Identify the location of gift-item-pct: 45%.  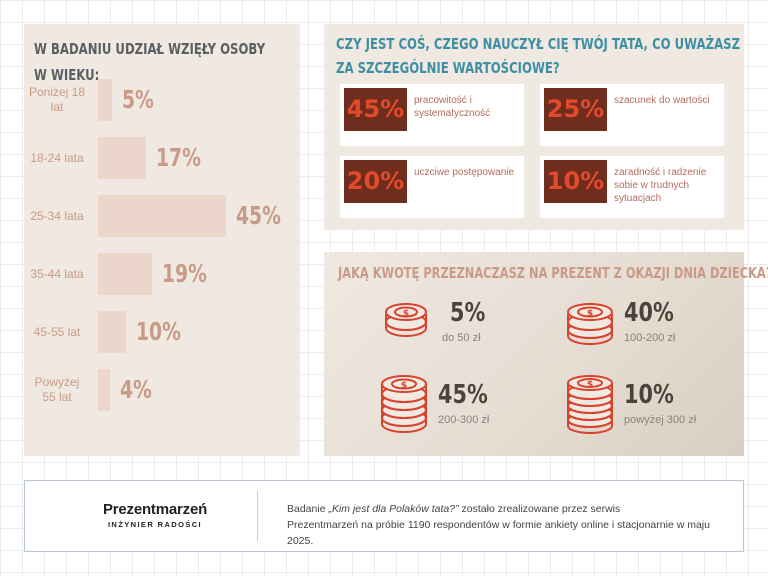
(463, 395).